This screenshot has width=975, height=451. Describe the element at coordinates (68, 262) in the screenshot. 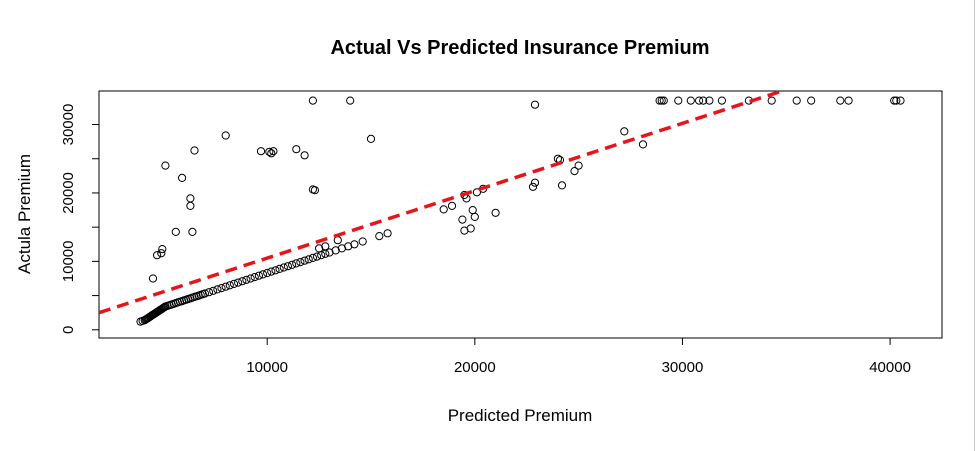

I see `y-tick-label: 10000` at that location.